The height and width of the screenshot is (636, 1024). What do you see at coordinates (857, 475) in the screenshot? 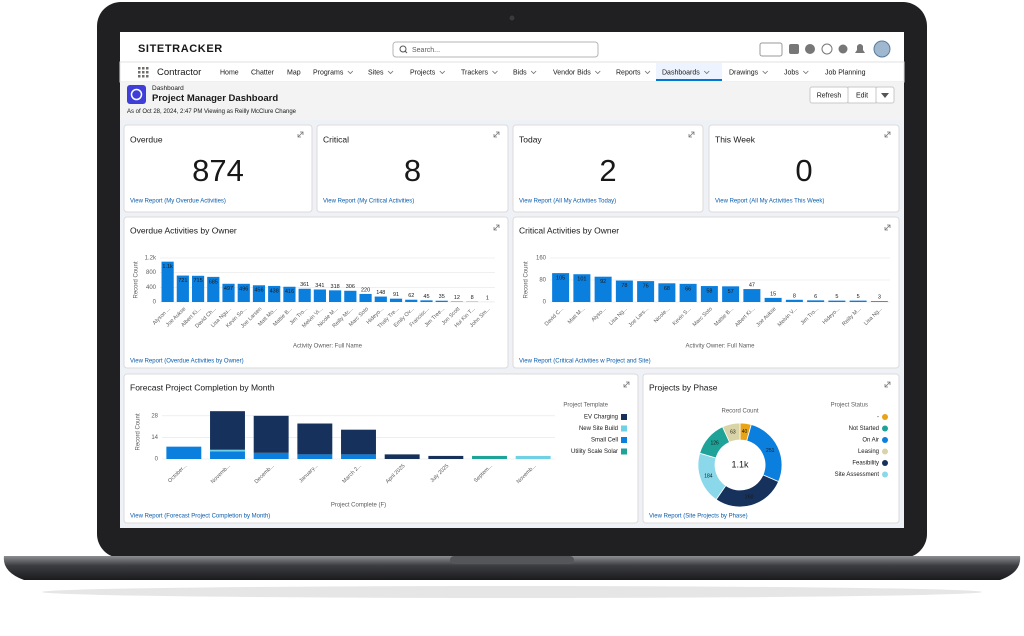
I see `legend-label: Site Assessment` at bounding box center [857, 475].